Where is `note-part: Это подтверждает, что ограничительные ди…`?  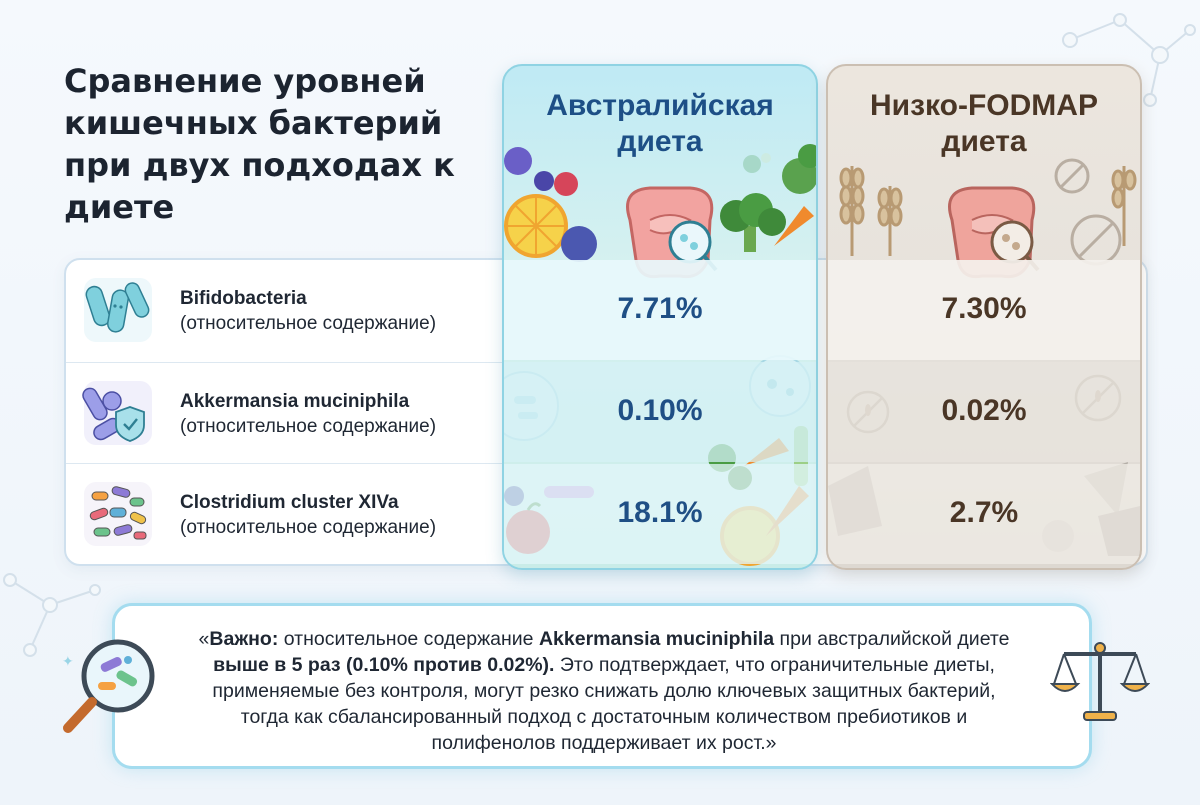 note-part: Это подтверждает, что ограничительные ди… is located at coordinates (604, 704).